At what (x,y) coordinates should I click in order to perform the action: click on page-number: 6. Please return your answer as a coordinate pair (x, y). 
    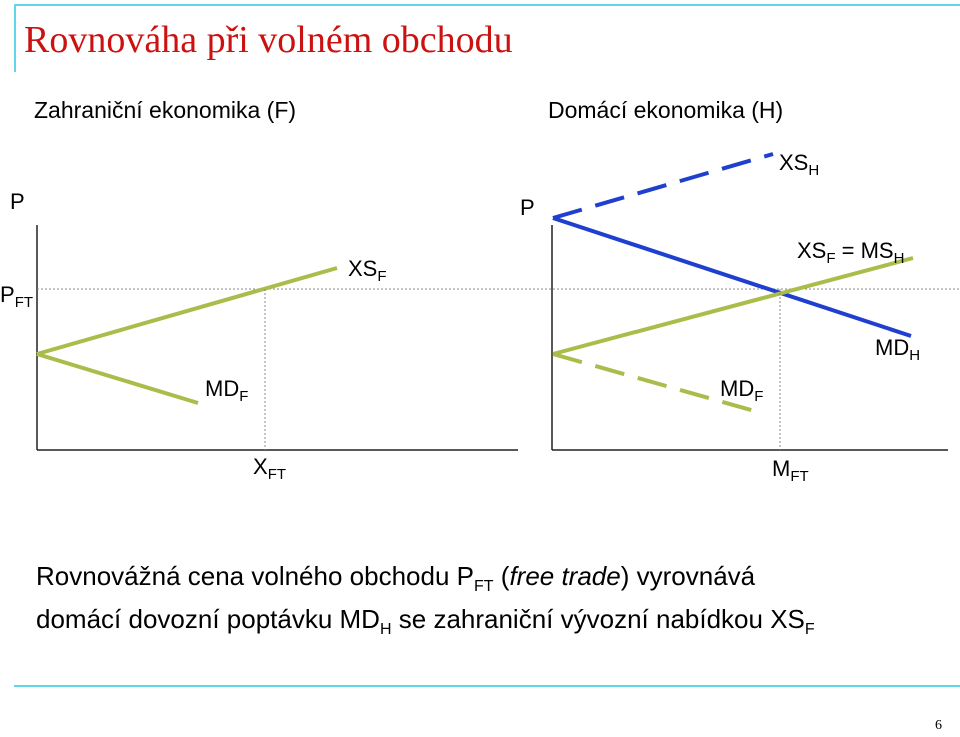
    Looking at the image, I should click on (938, 725).